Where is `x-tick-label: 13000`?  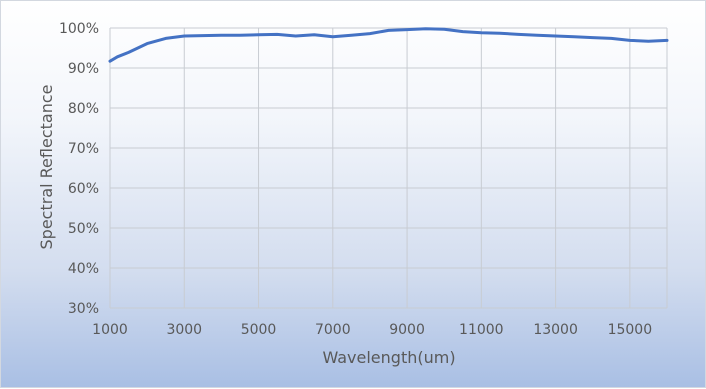
x-tick-label: 13000 is located at coordinates (555, 330).